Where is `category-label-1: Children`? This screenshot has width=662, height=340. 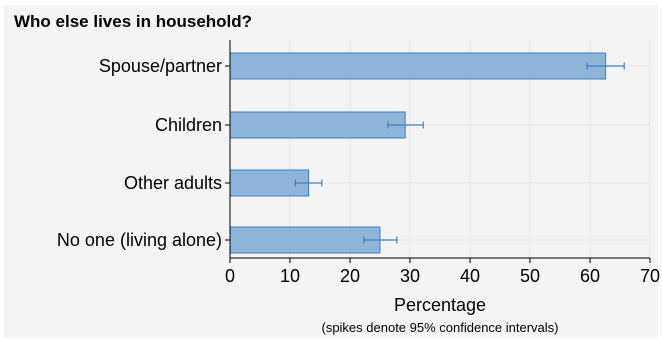 category-label-1: Children is located at coordinates (188, 125).